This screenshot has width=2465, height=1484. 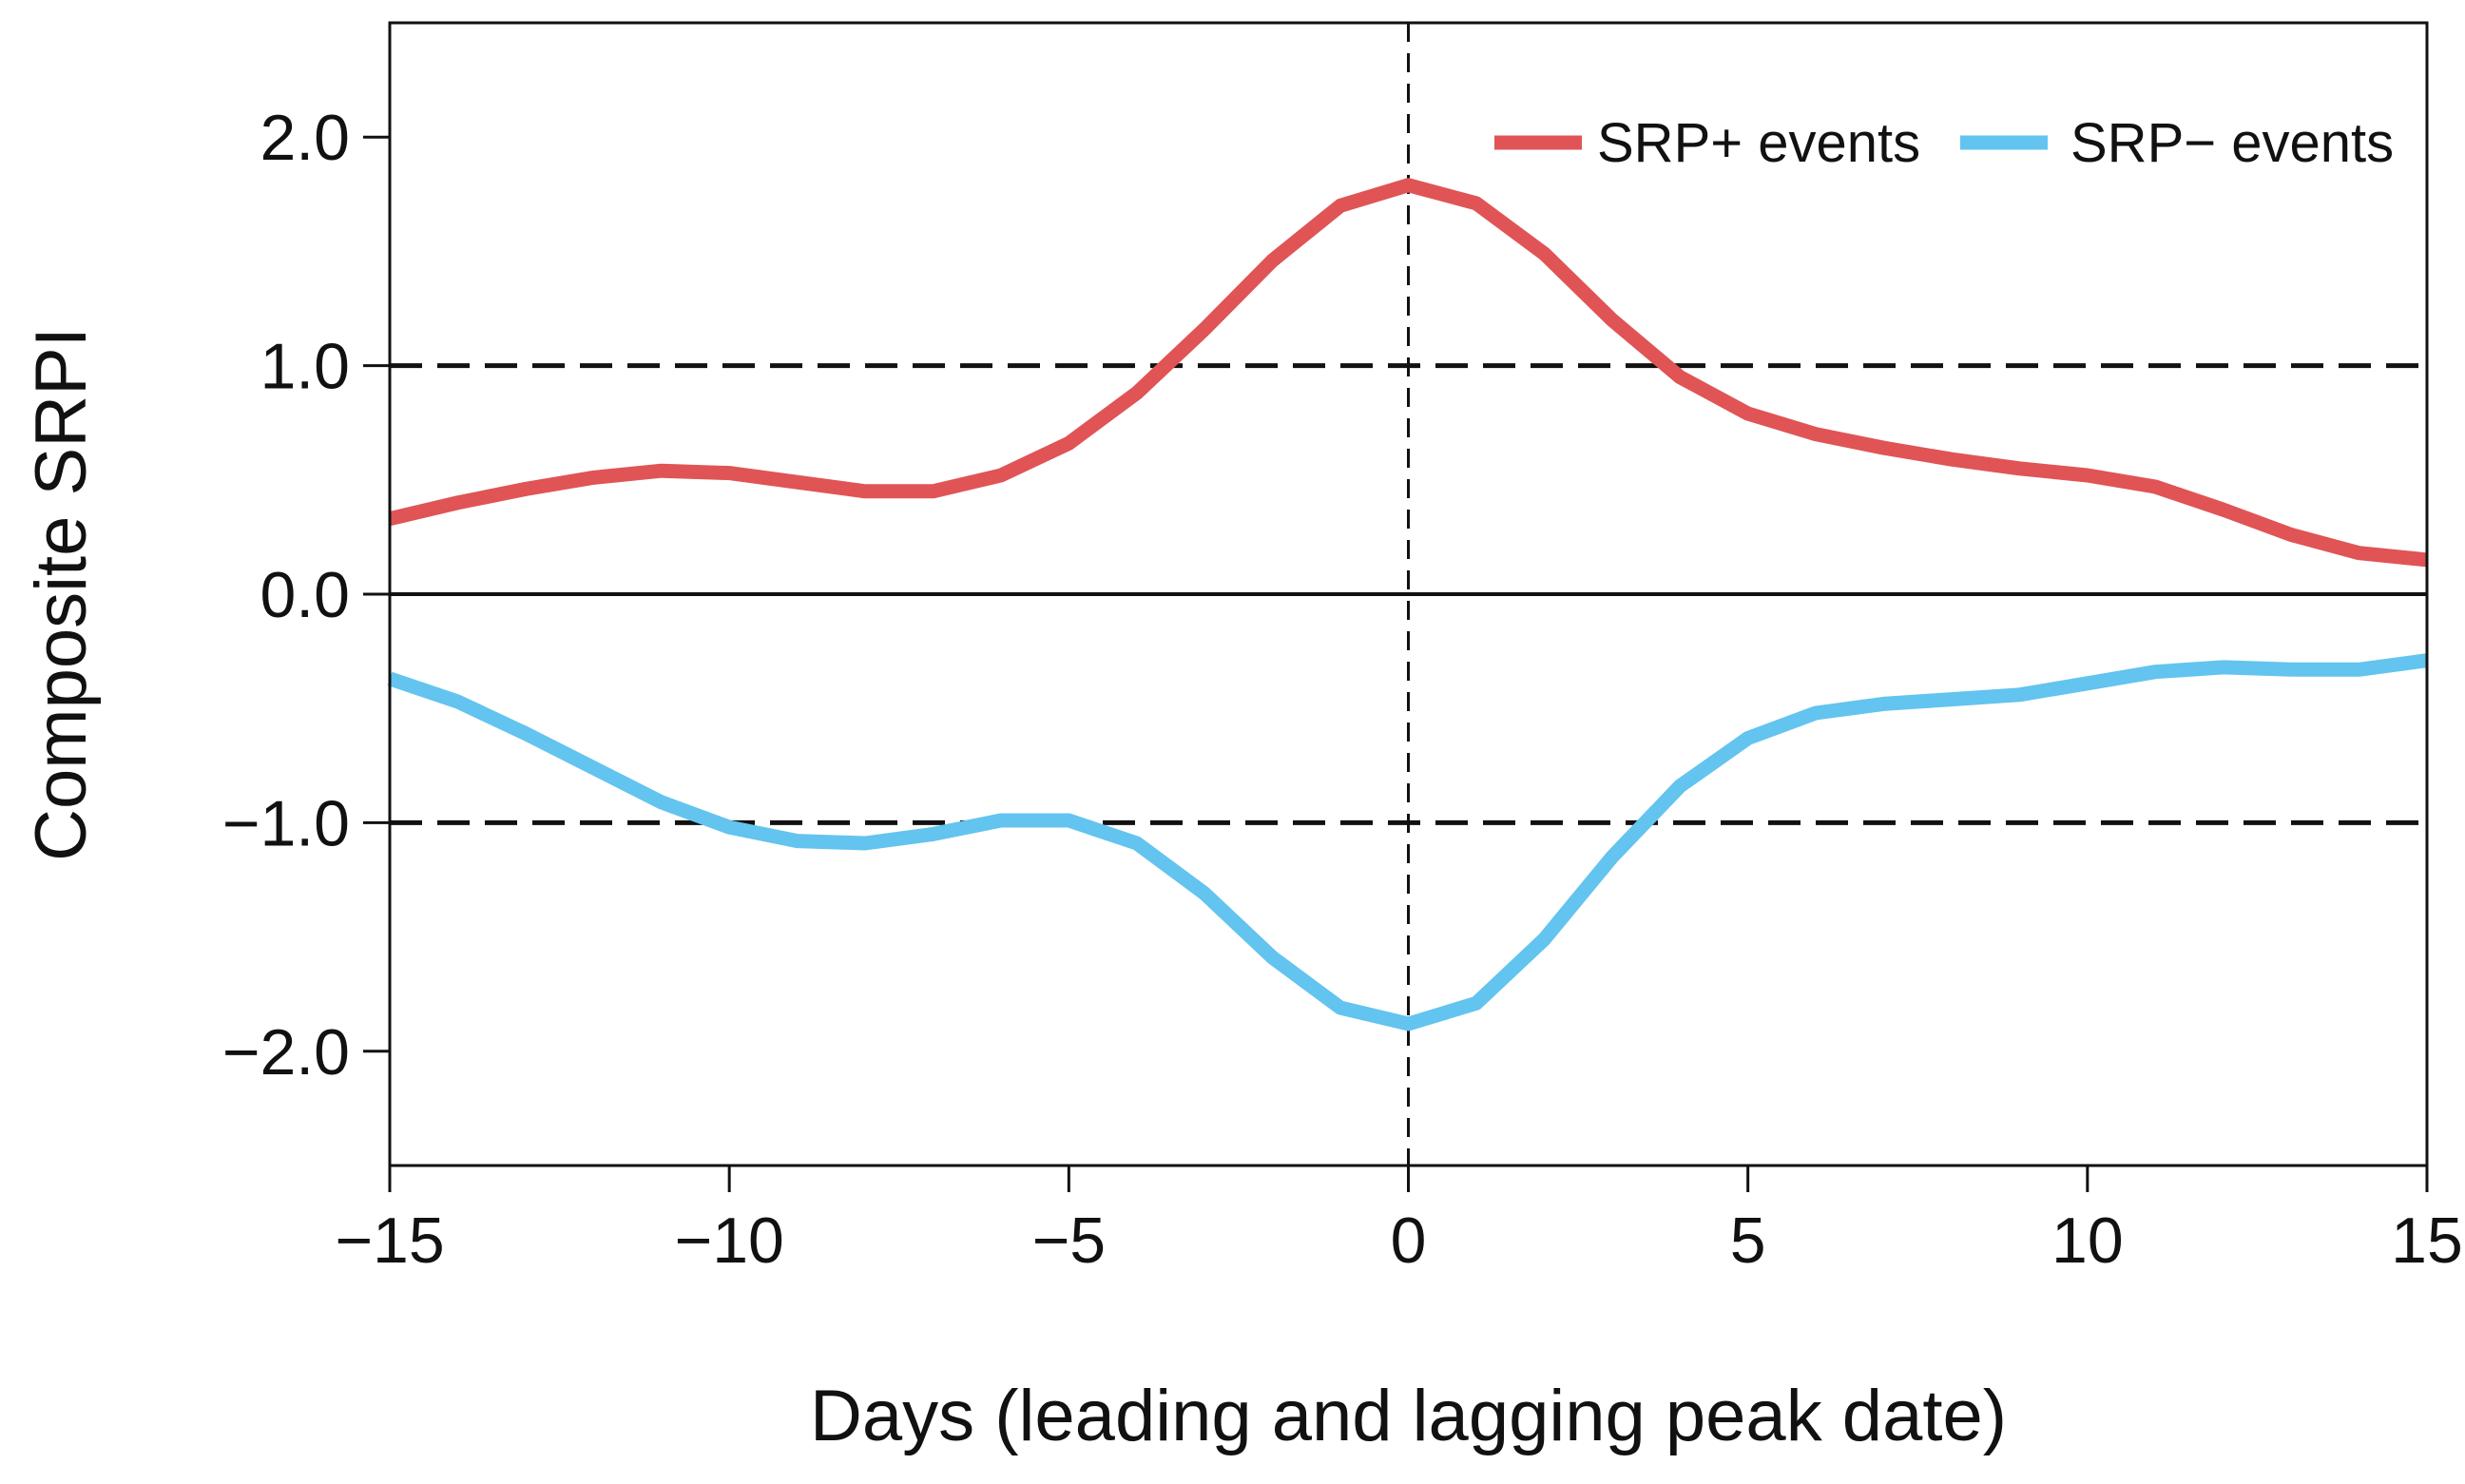 I want to click on x-tick-label: 15, so click(x=2427, y=1241).